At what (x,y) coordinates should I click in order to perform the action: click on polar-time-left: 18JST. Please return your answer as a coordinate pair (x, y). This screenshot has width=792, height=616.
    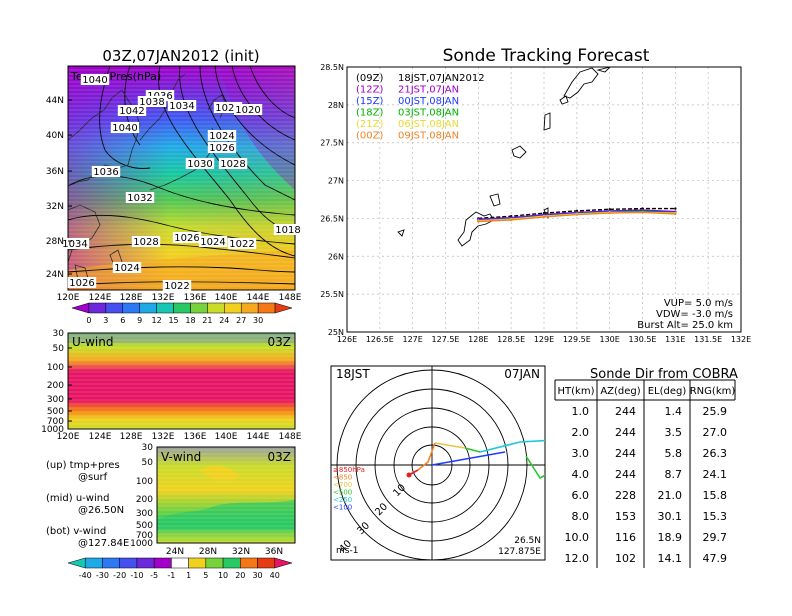
    Looking at the image, I should click on (353, 374).